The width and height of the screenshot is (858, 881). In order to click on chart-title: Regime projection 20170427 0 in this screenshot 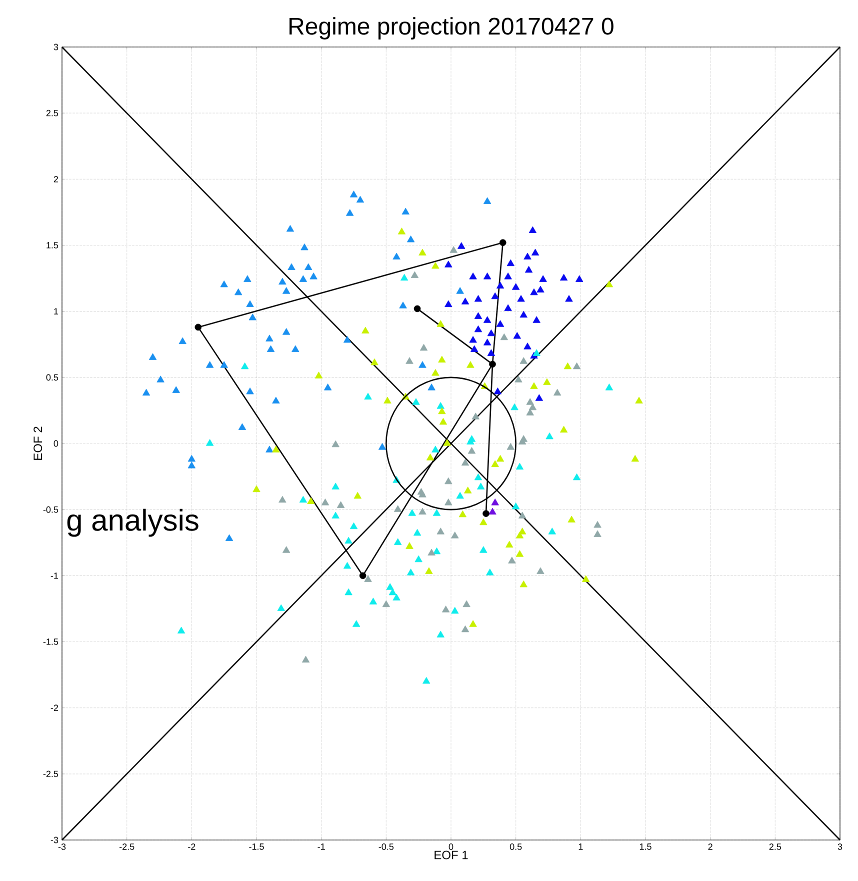, I will do `click(452, 28)`.